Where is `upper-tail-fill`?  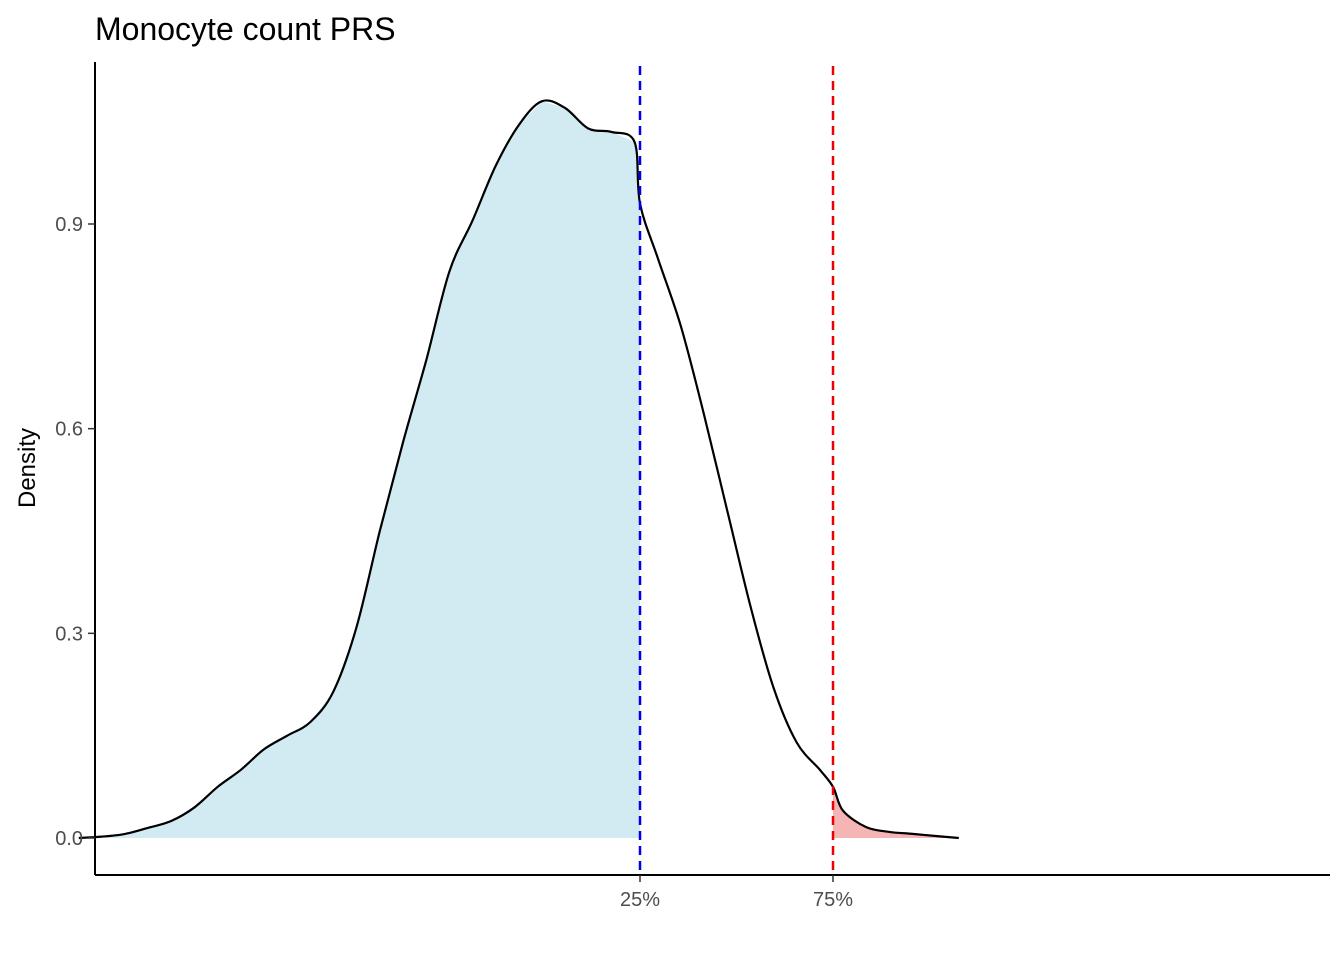 upper-tail-fill is located at coordinates (896, 812).